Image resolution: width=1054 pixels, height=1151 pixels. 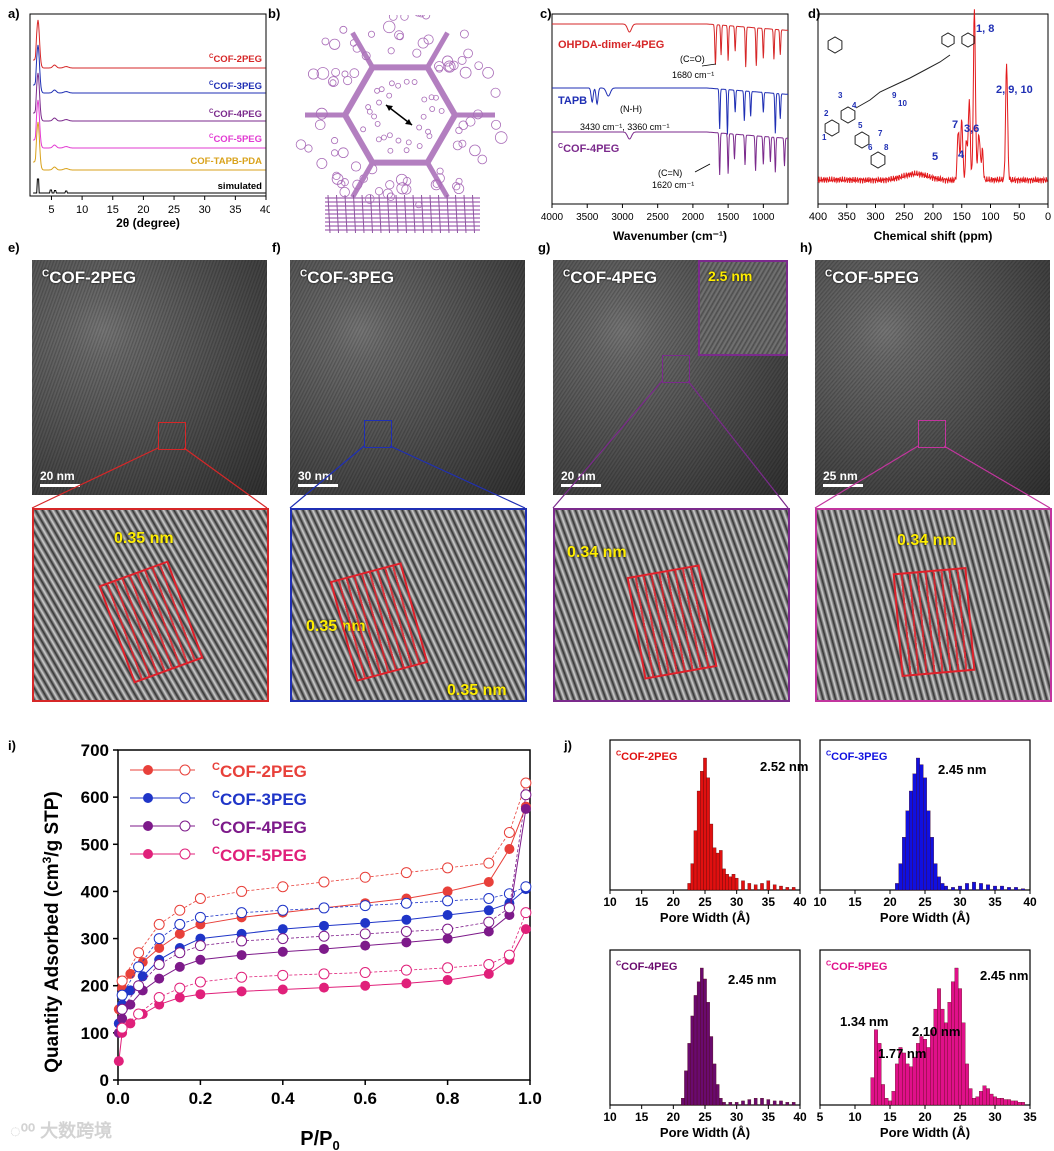 I want to click on tem-zoom-box, so click(x=378, y=434).